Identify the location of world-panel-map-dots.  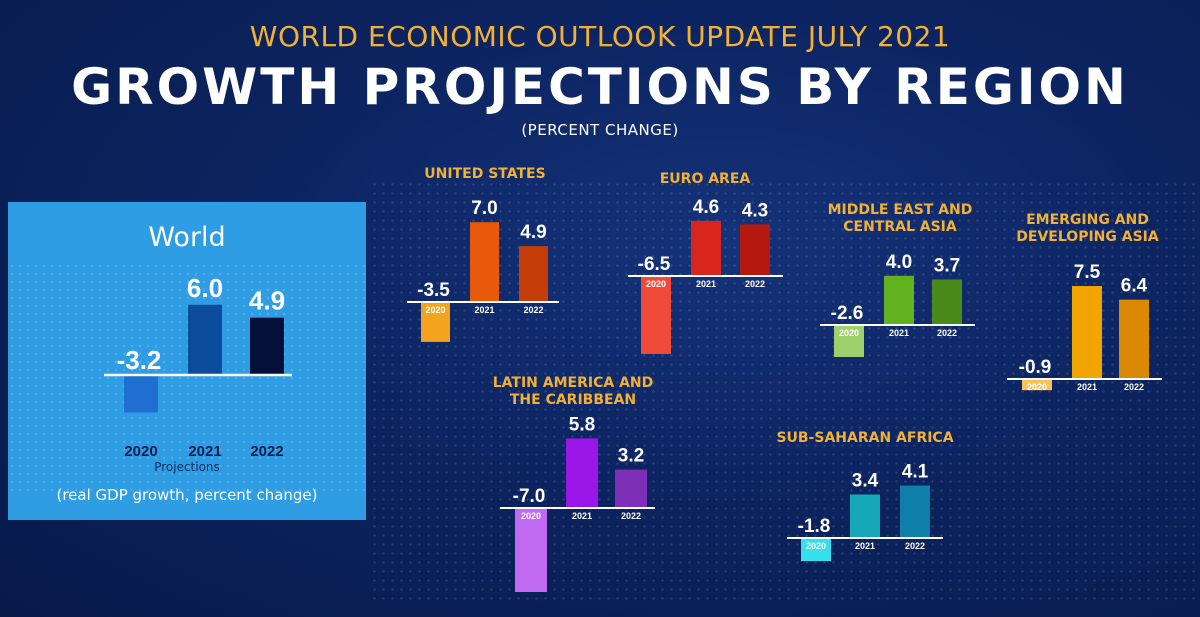
(187, 377).